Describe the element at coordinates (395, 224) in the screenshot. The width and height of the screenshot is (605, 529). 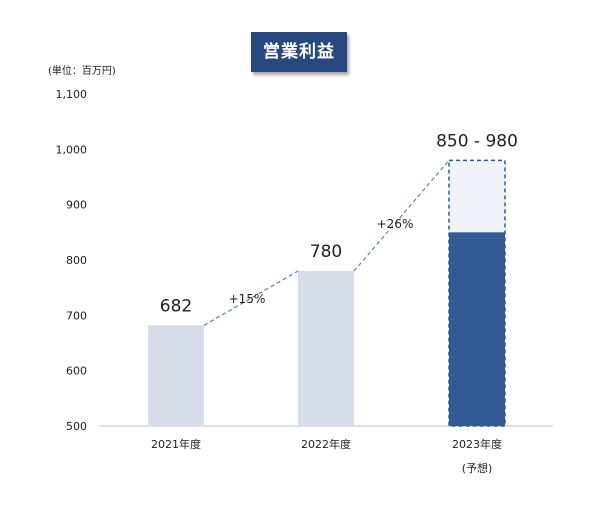
I see `growth-label: +26%` at that location.